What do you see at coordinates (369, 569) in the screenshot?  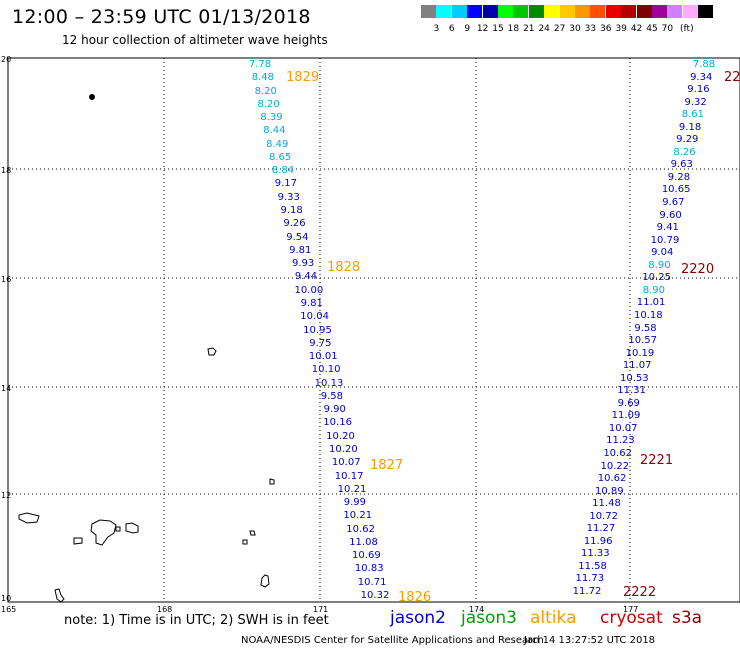 I see `wave-height-value: 10.83` at bounding box center [369, 569].